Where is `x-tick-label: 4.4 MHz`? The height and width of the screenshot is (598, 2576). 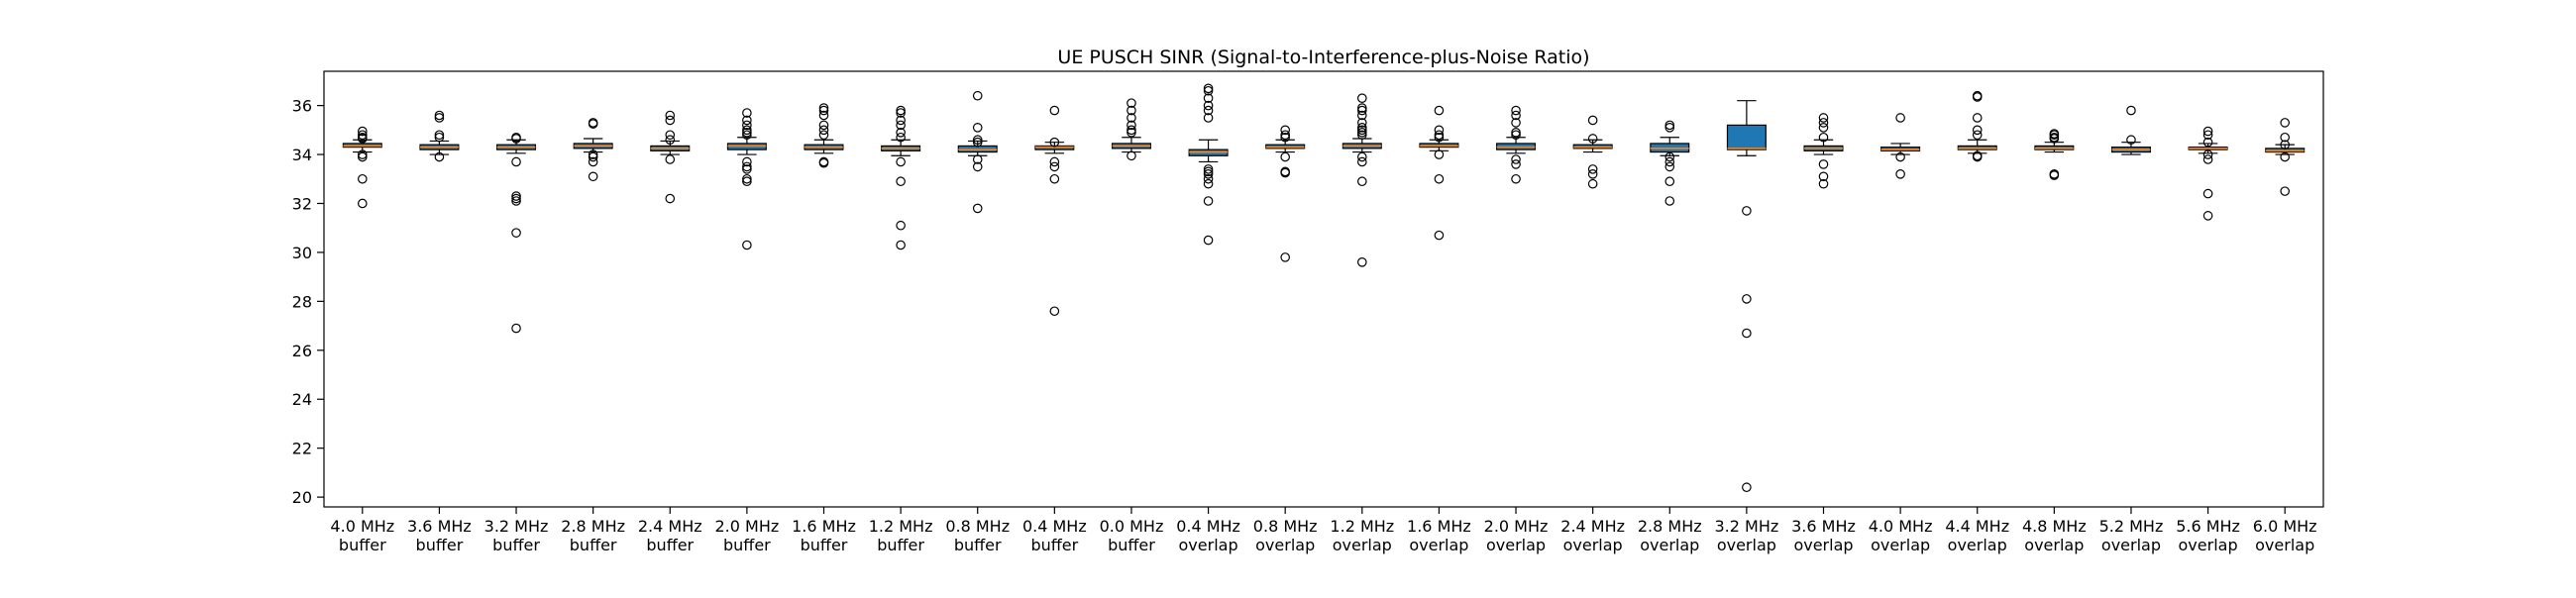
x-tick-label: 4.4 MHz is located at coordinates (1977, 526).